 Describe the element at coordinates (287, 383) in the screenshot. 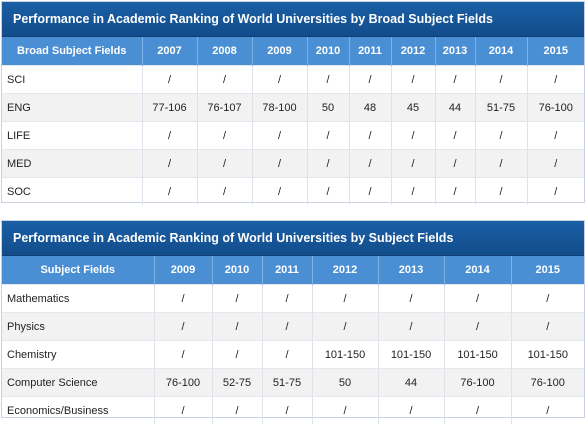

I see `table-cell: 51-75` at that location.